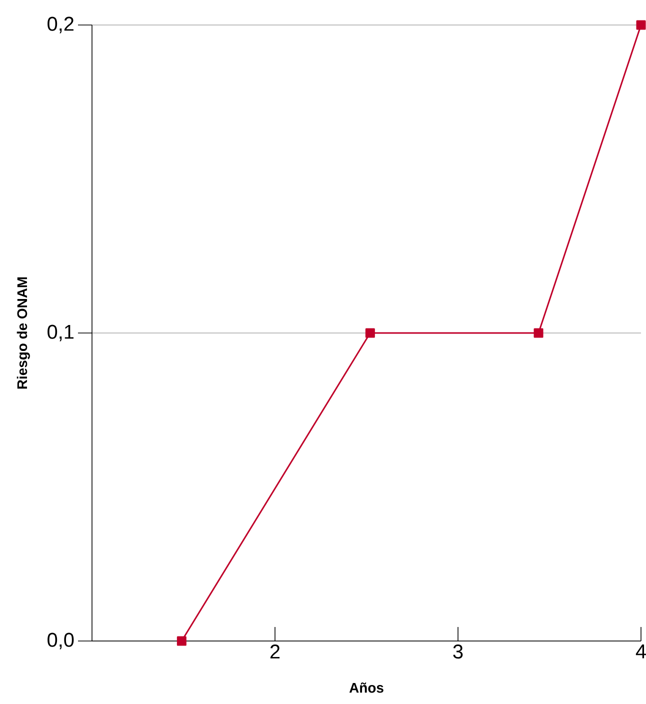 The height and width of the screenshot is (704, 646). Describe the element at coordinates (275, 651) in the screenshot. I see `x-tick-label: 2` at that location.